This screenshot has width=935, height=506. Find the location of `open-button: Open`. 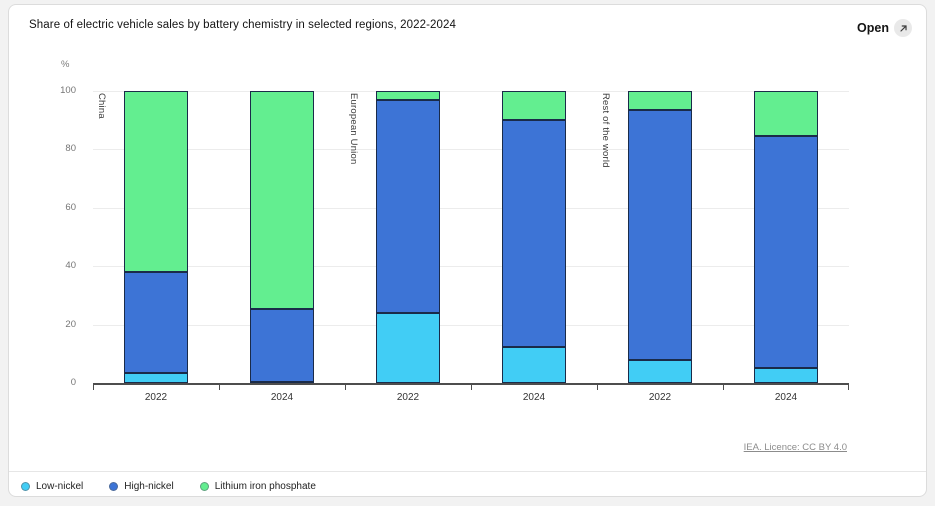

open-button: Open is located at coordinates (884, 28).